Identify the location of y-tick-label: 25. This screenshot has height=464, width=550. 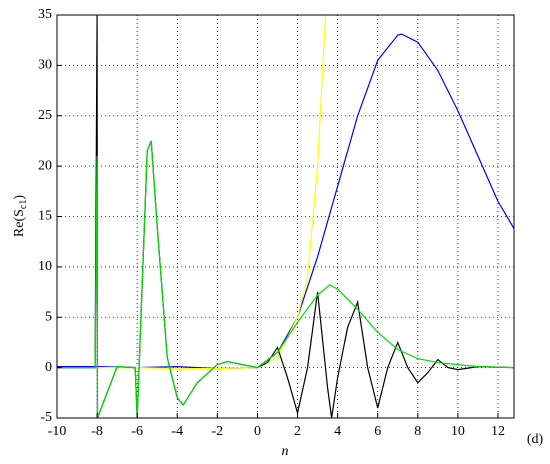
(45, 115).